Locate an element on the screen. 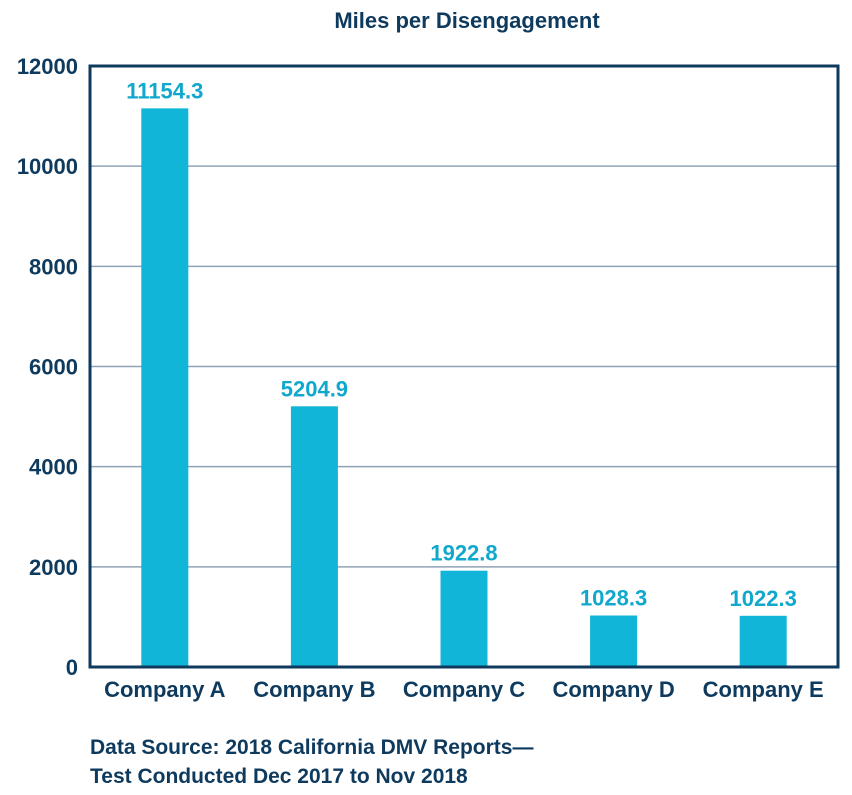 The height and width of the screenshot is (795, 852). y-tick-label: 0 is located at coordinates (72, 667).